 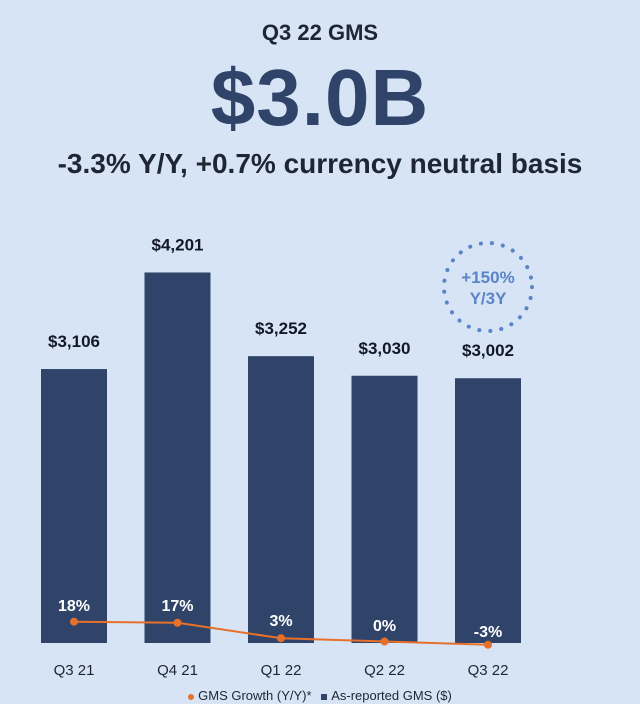 What do you see at coordinates (177, 606) in the screenshot?
I see `growth-label-1: 17%` at bounding box center [177, 606].